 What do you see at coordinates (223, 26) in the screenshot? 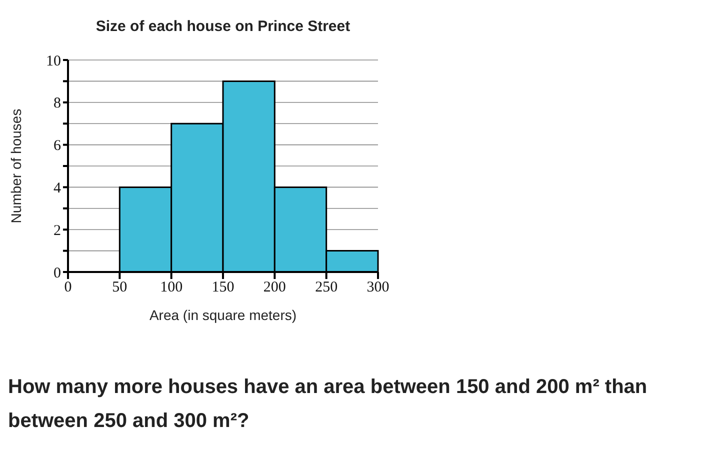
I see `chart-title: Size of each house on Prince Street` at bounding box center [223, 26].